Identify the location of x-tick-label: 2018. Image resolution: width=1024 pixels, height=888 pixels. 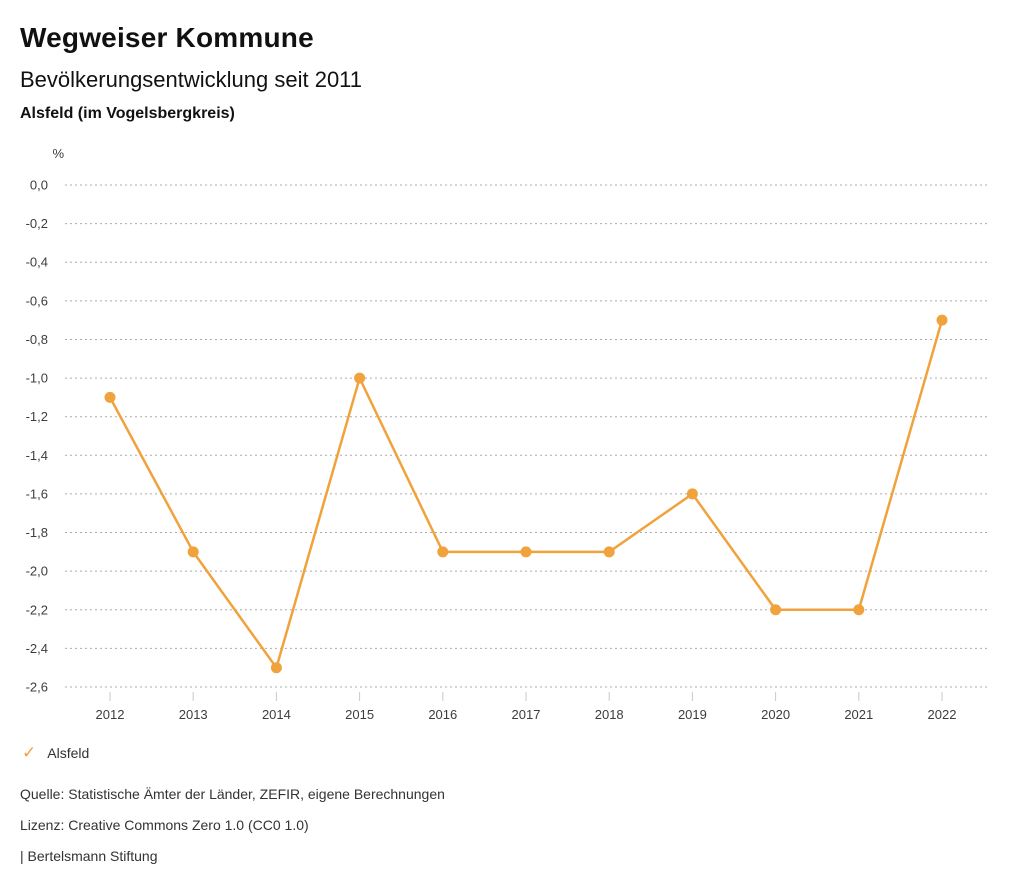
(609, 714).